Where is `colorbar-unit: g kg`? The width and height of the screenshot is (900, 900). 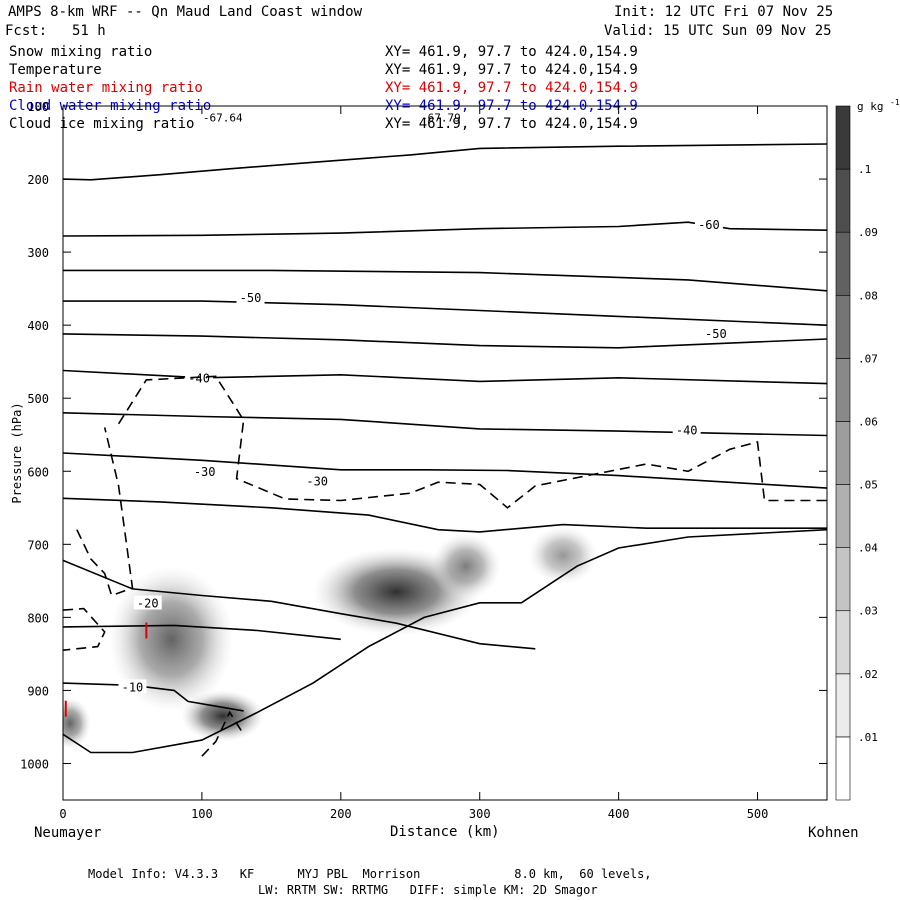 colorbar-unit: g kg is located at coordinates (870, 106).